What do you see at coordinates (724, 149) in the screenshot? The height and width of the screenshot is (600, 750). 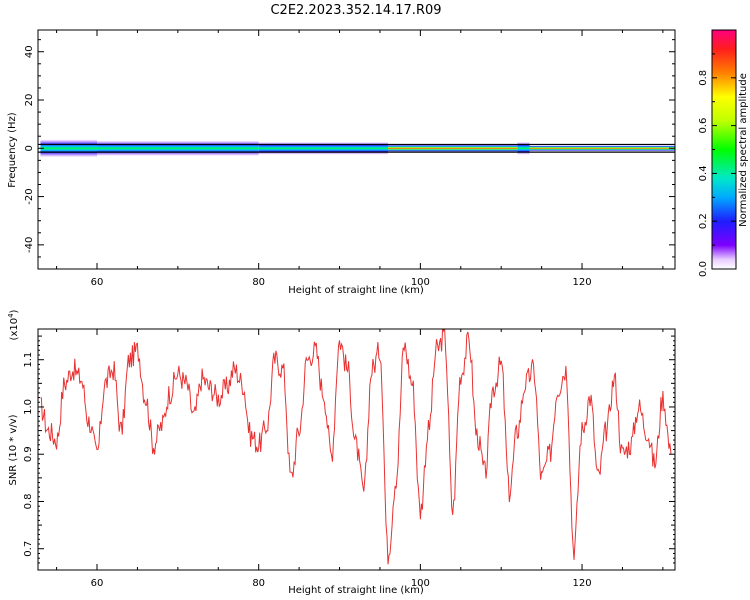 I see `colorbar-fill` at bounding box center [724, 149].